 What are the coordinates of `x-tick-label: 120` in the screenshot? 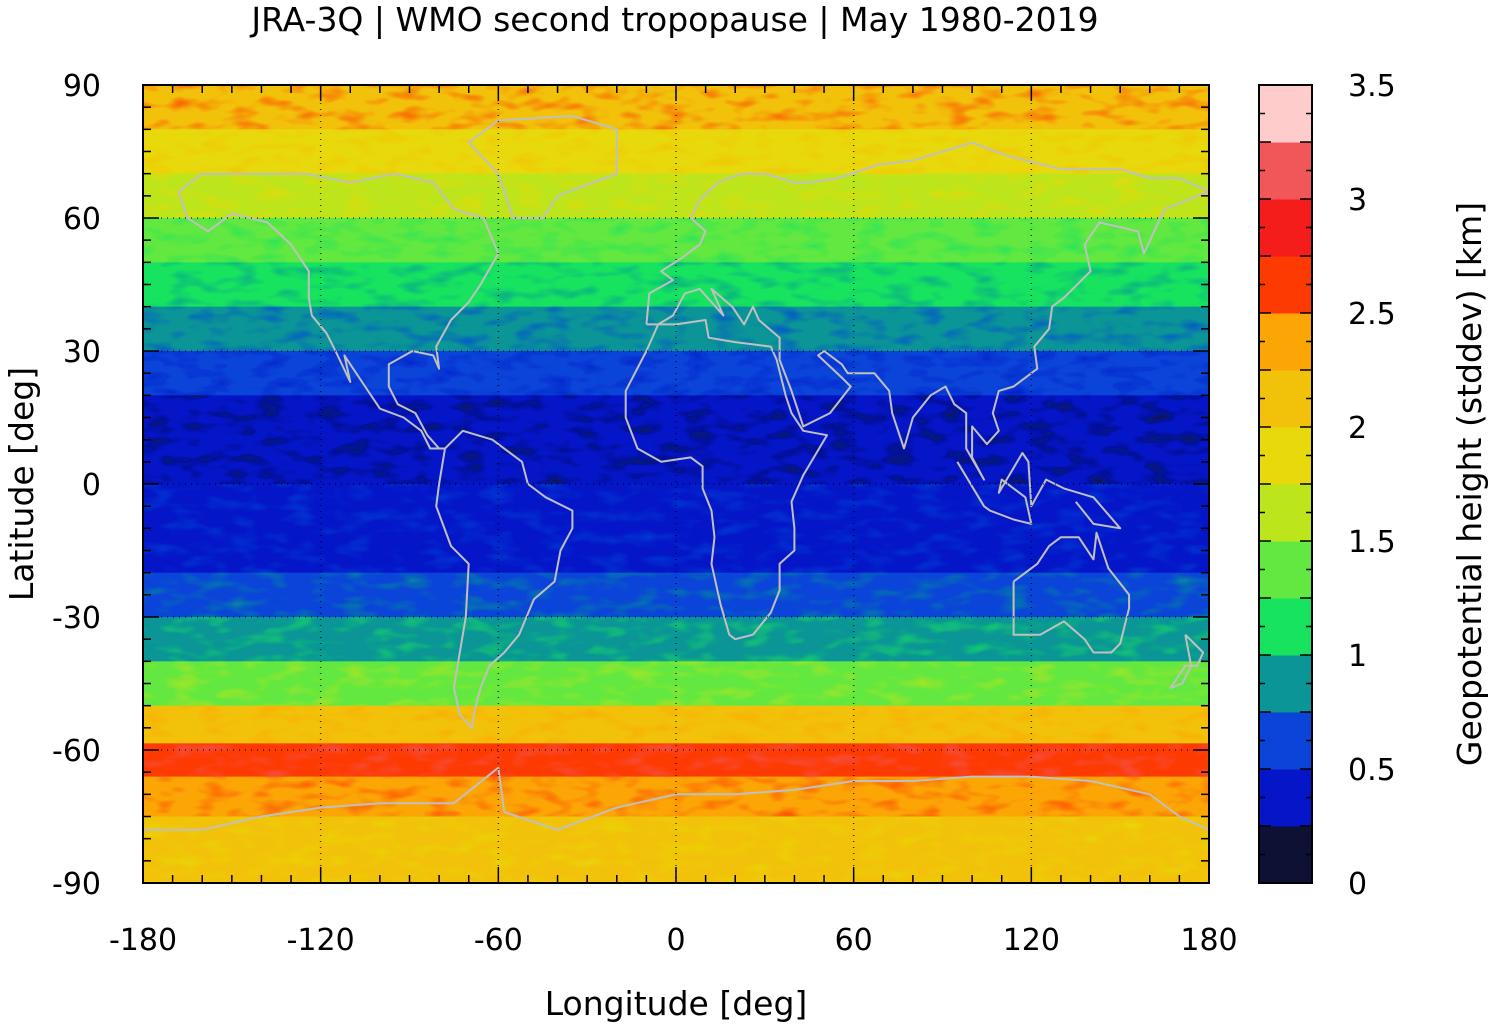 It's located at (1031, 940).